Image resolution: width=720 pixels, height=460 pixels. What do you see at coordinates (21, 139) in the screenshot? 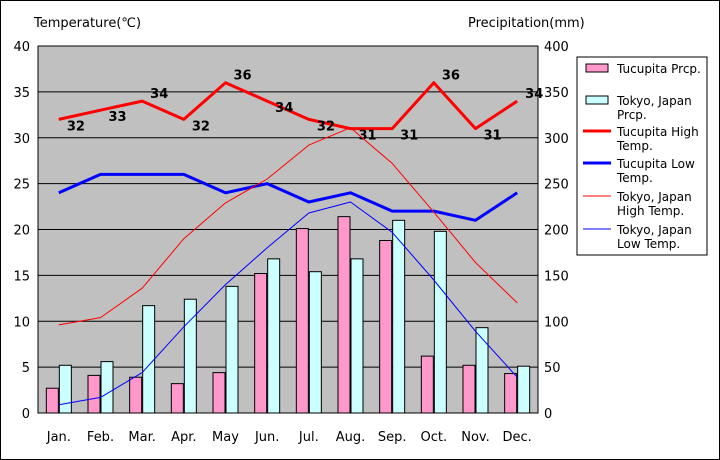
I see `left-tick-label: 30` at bounding box center [21, 139].